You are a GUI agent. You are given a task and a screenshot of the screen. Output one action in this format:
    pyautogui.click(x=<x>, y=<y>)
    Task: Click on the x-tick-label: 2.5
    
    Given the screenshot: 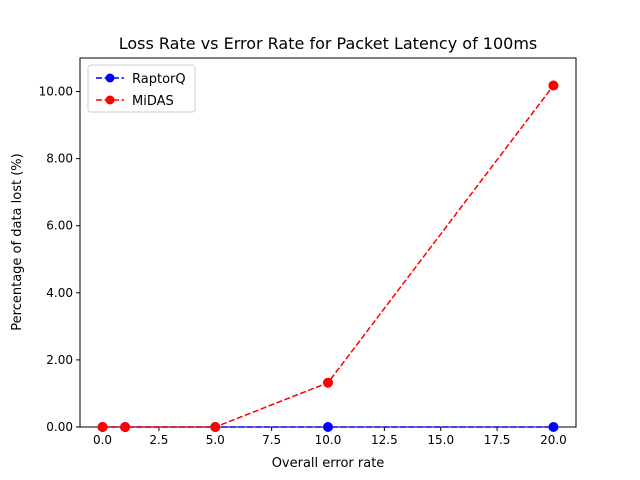 What is the action you would take?
    pyautogui.click(x=158, y=440)
    